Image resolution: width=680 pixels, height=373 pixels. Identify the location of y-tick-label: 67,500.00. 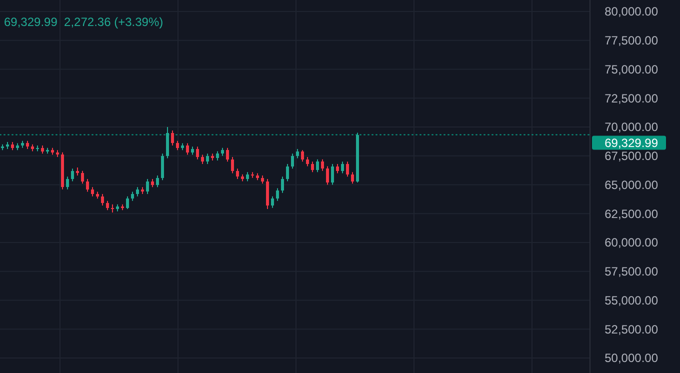
(631, 156).